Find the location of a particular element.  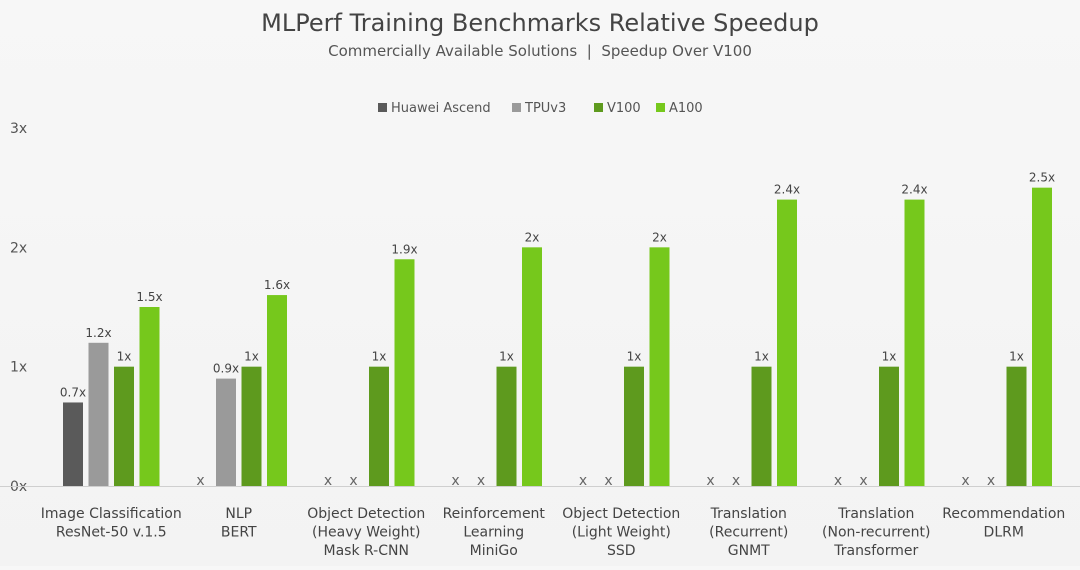

legend-label-tpuv3: TPUv3 is located at coordinates (545, 108).